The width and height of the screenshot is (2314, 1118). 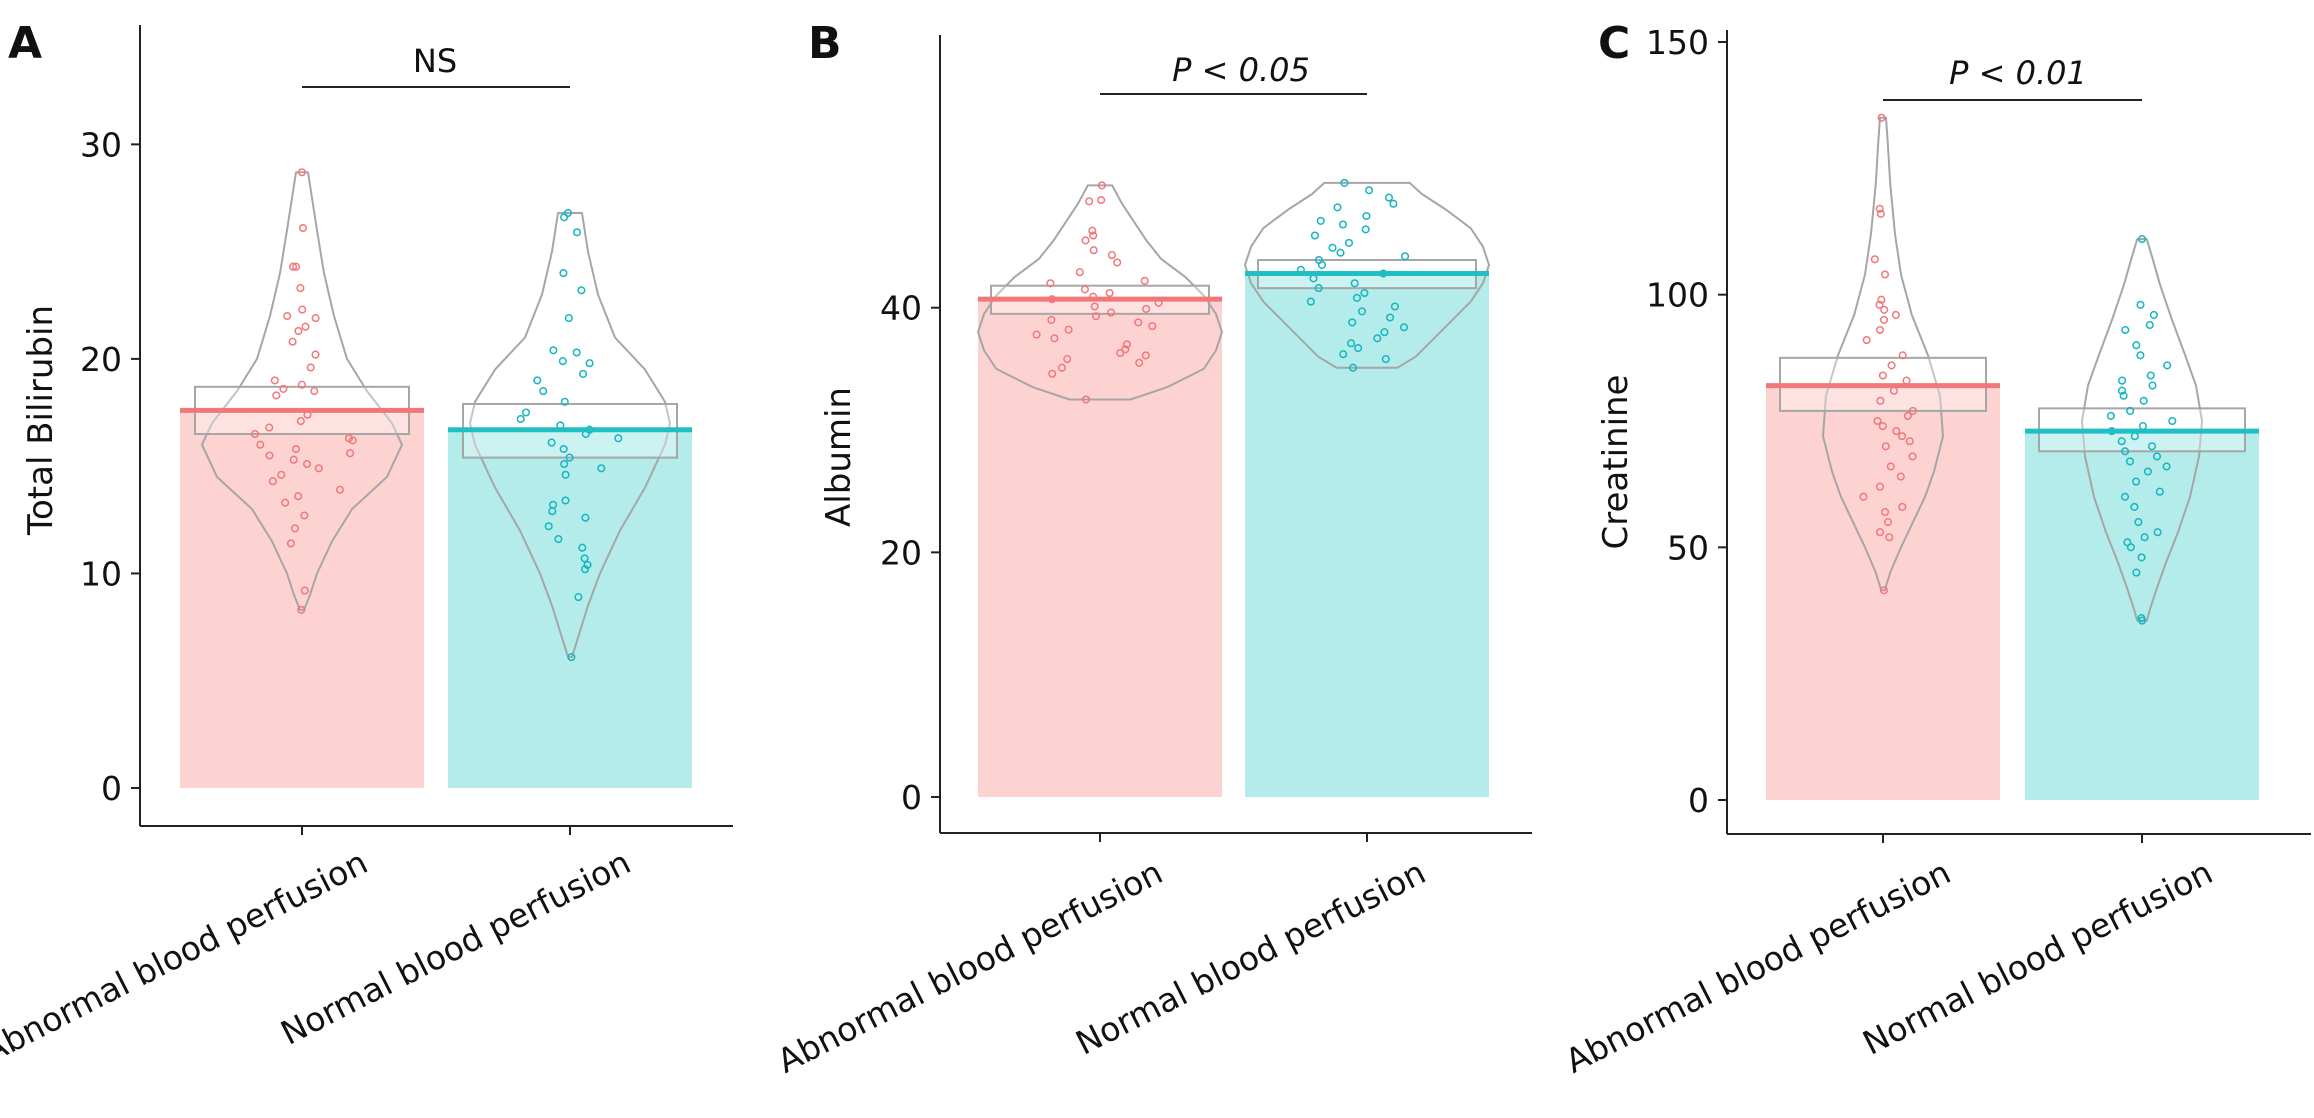 I want to click on bar, so click(x=1367, y=535).